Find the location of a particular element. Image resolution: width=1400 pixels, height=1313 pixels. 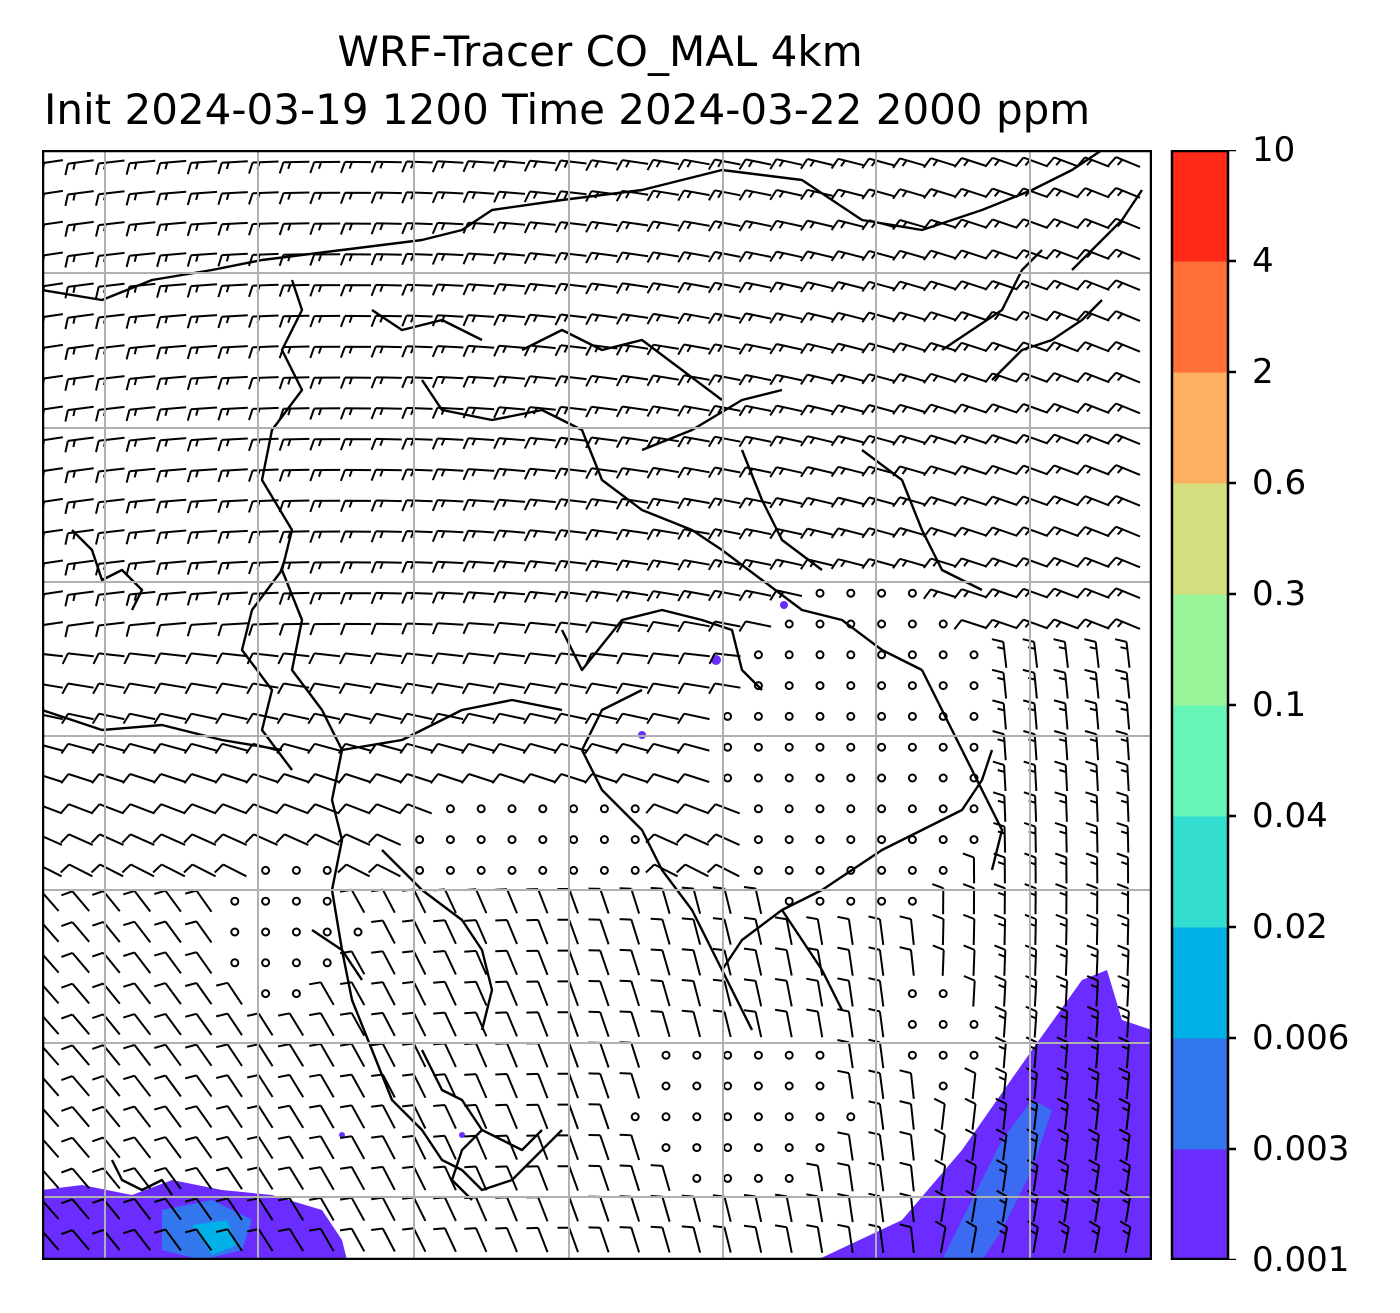

colorbar-tick-label: 0.1 is located at coordinates (1279, 705).